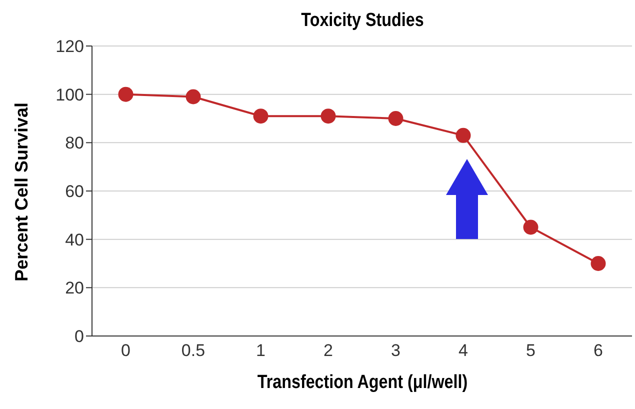  What do you see at coordinates (70, 94) in the screenshot?
I see `y-tick-label: 100` at bounding box center [70, 94].